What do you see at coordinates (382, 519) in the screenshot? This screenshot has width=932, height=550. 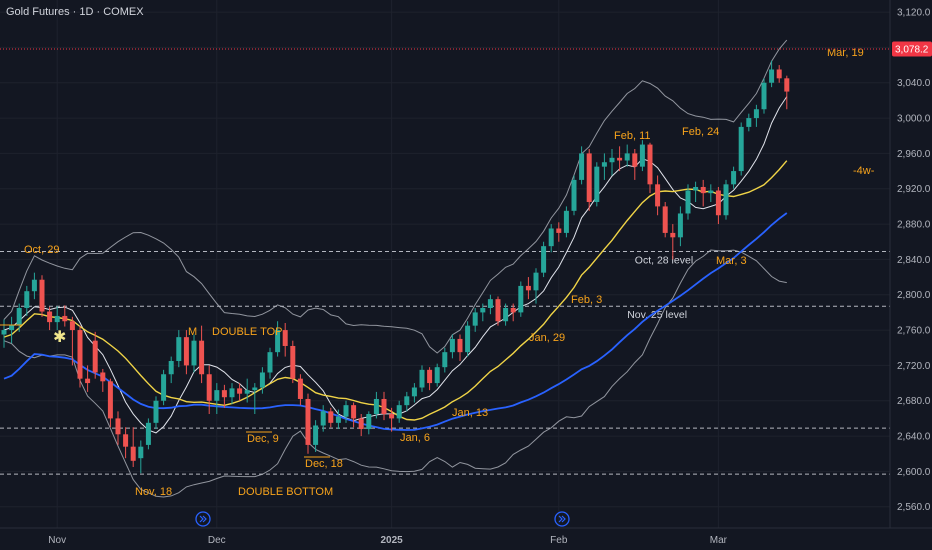 I see `goto-realtime-buttons` at bounding box center [382, 519].